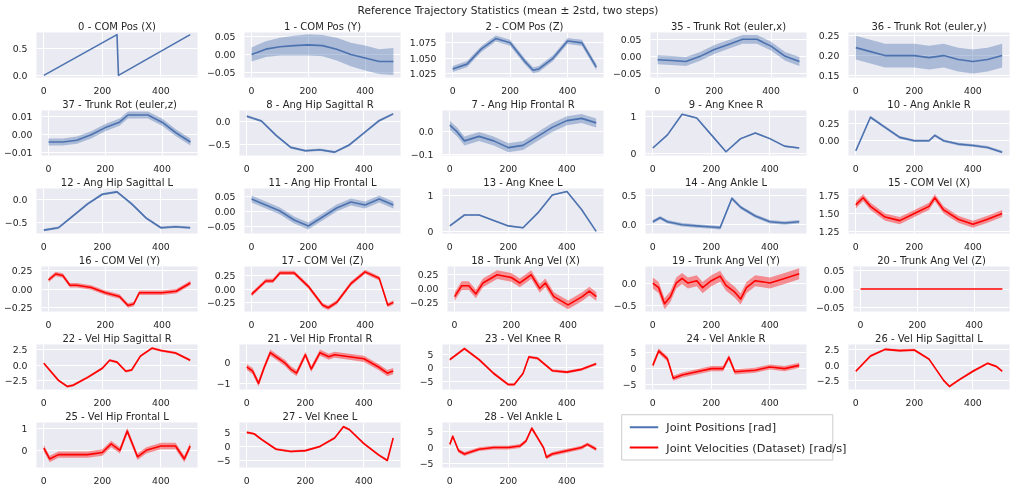 This screenshot has width=1019, height=500. Describe the element at coordinates (629, 385) in the screenshot. I see `y-tick-label: −5` at that location.